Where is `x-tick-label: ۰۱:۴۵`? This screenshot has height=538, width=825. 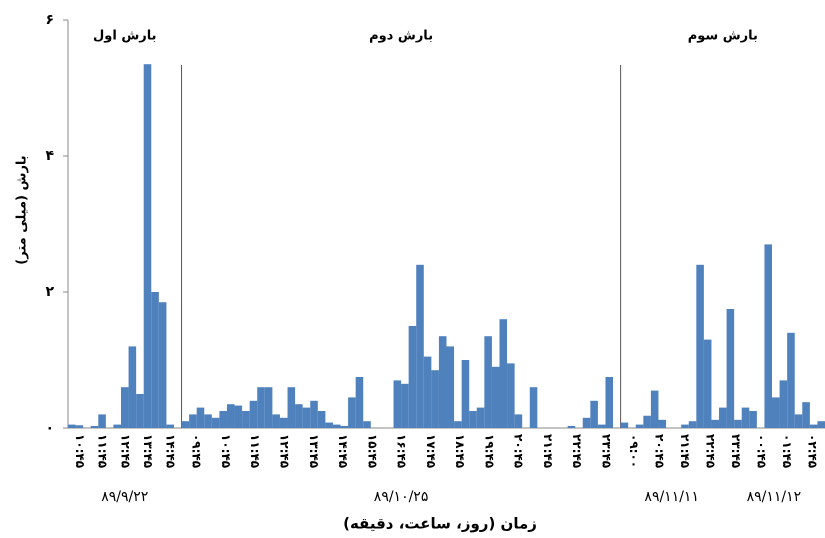
x-tick-label: ۰۱:۴۵ is located at coordinates (787, 451).